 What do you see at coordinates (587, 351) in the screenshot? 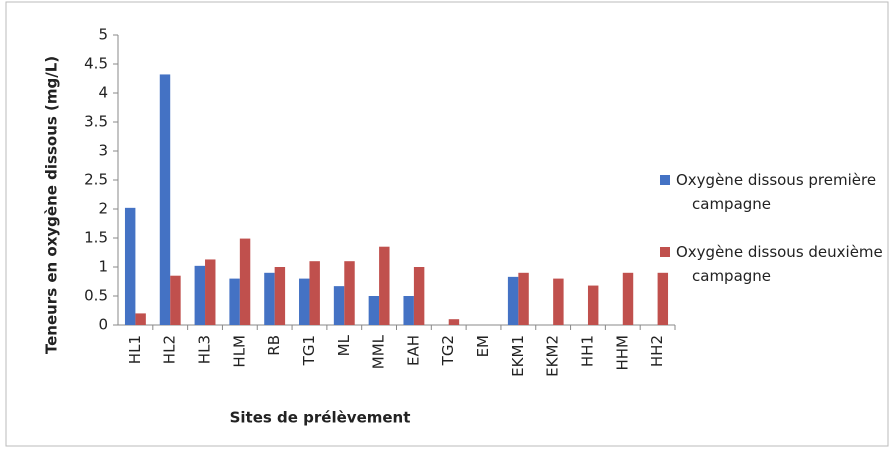
I see `x-tick-label: HH1` at bounding box center [587, 351].